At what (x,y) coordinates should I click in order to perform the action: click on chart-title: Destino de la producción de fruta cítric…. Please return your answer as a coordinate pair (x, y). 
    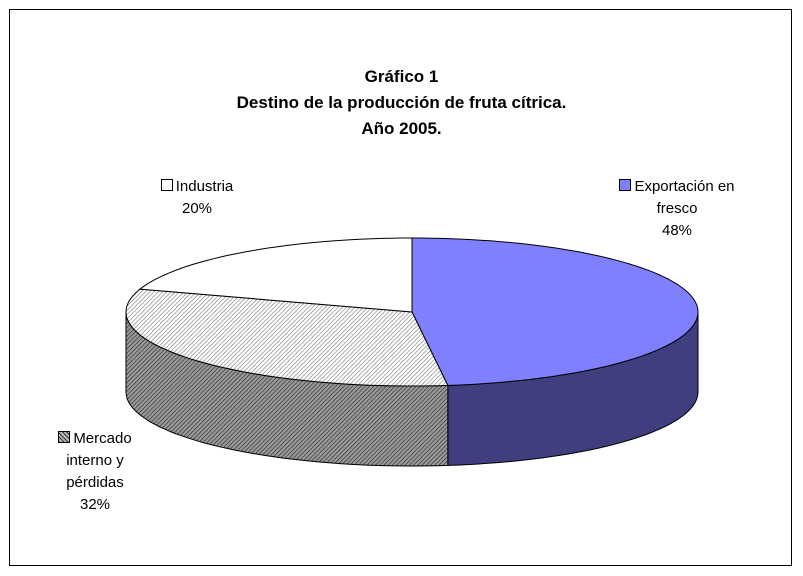
    Looking at the image, I should click on (401, 102).